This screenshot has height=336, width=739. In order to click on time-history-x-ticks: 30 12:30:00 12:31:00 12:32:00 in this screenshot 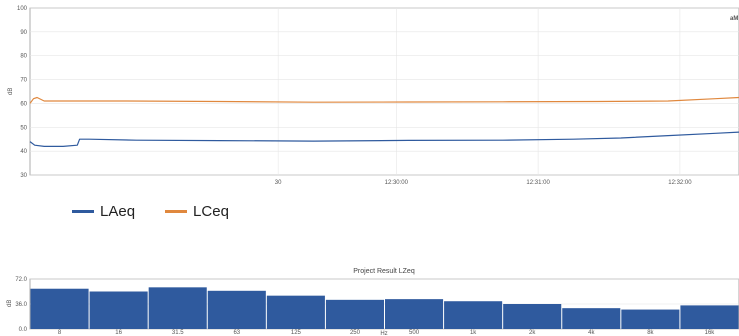, I will do `click(483, 183)`.